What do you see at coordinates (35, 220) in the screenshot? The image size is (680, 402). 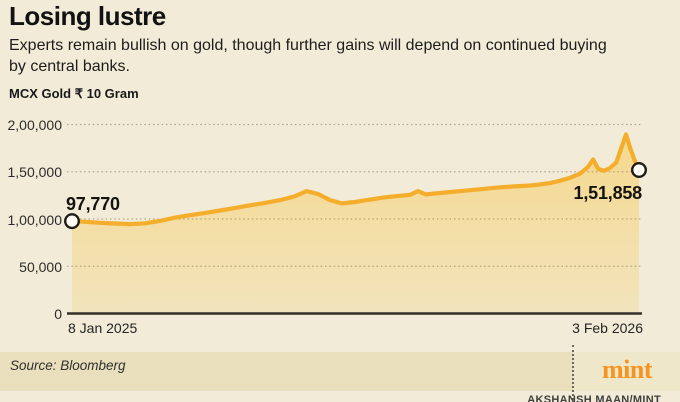 I see `y-axis-tick-100000: 1,00,000` at bounding box center [35, 220].